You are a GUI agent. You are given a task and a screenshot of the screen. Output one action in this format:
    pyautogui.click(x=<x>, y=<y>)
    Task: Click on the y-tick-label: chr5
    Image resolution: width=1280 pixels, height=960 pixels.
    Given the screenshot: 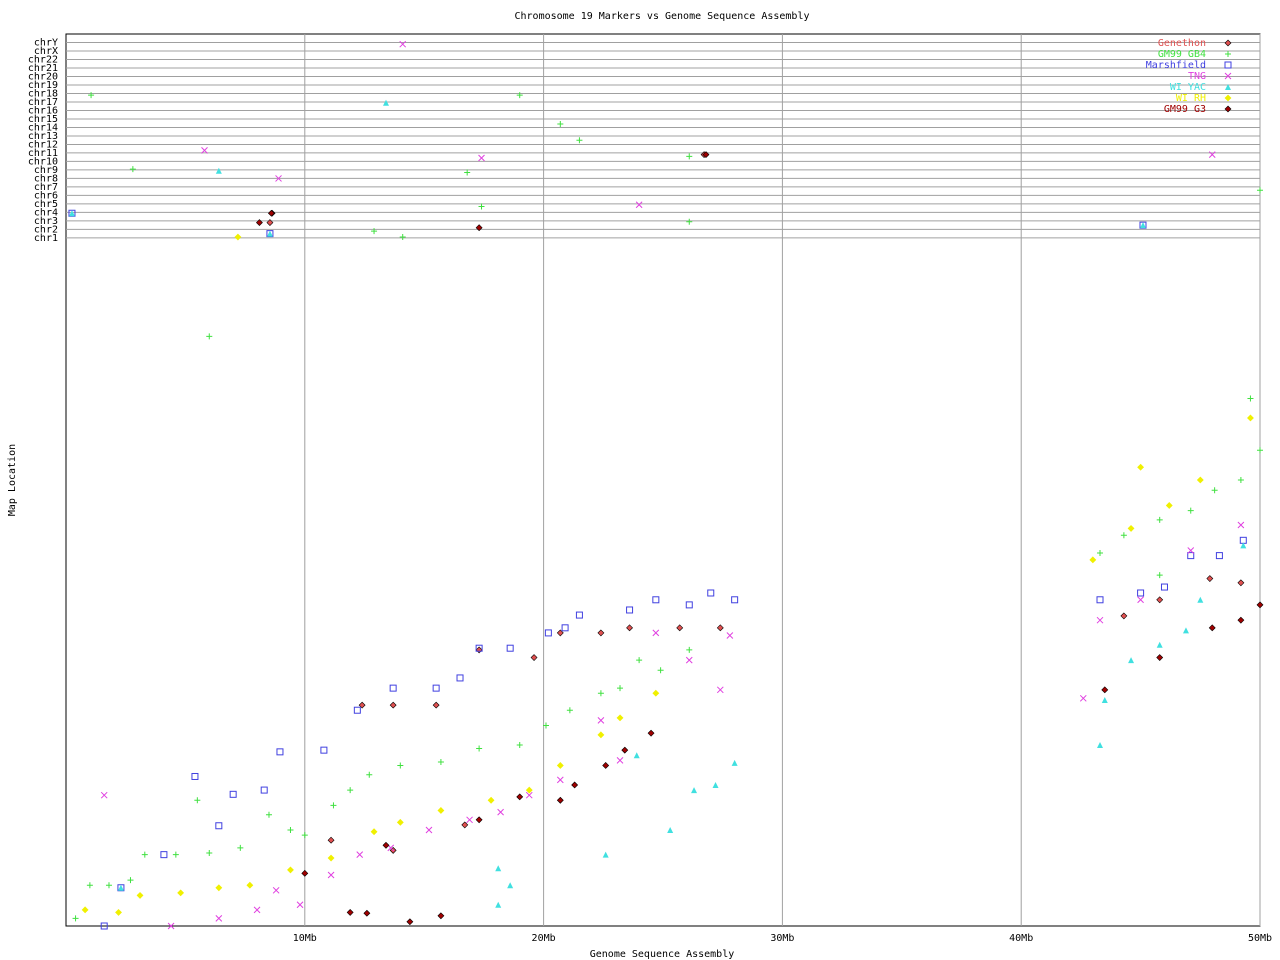 What is the action you would take?
    pyautogui.click(x=46, y=204)
    